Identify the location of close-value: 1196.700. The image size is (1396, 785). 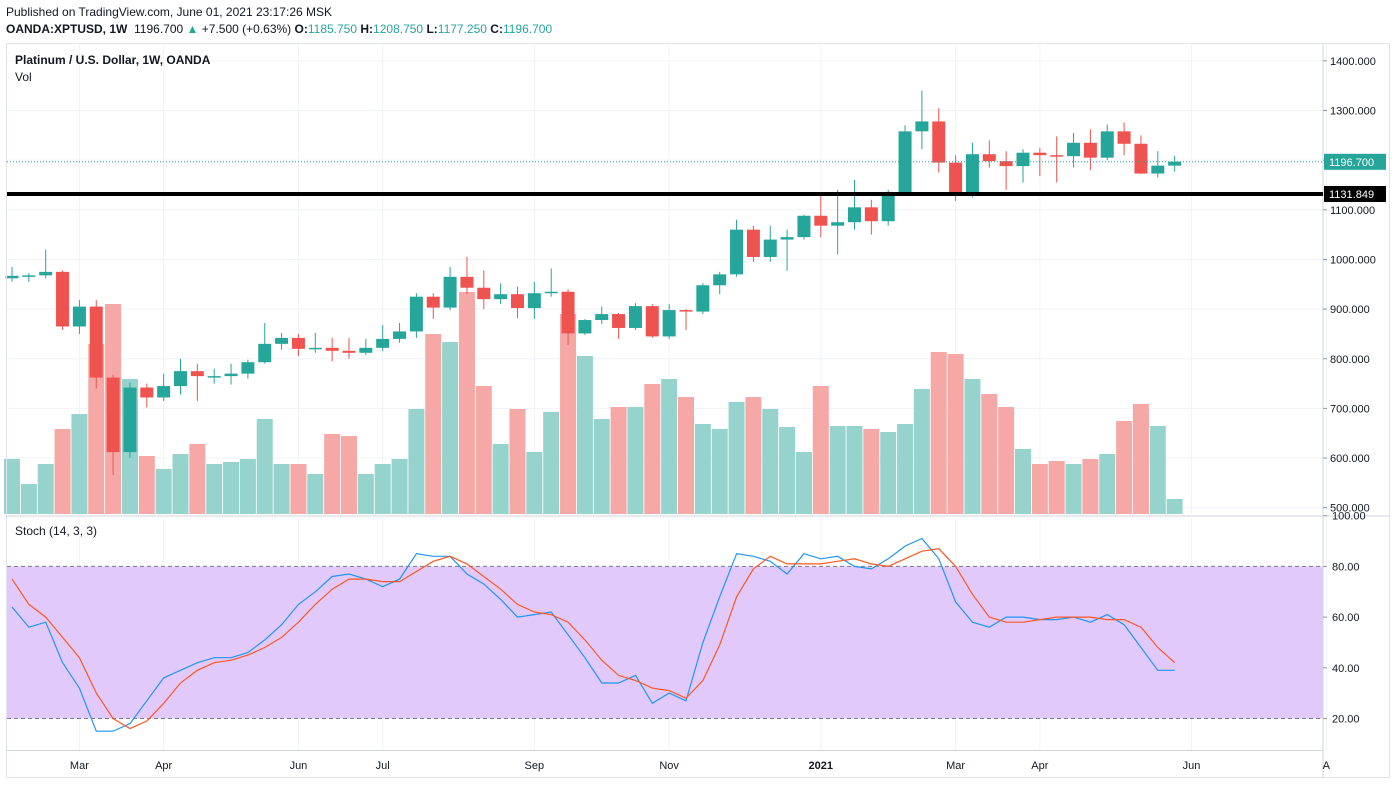
(527, 29).